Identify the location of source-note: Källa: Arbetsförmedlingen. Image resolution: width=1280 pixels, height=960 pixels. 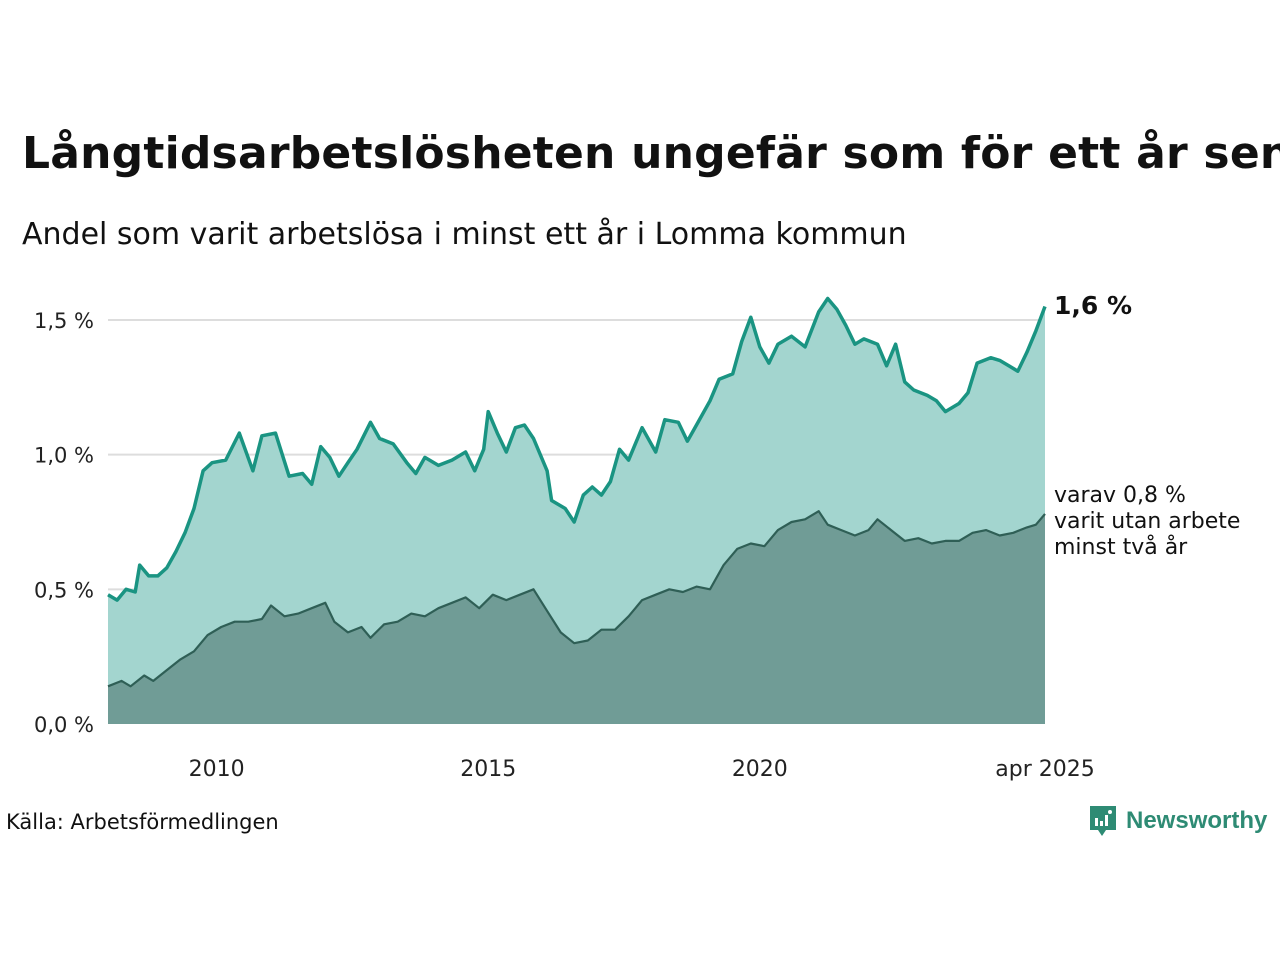
(142, 822).